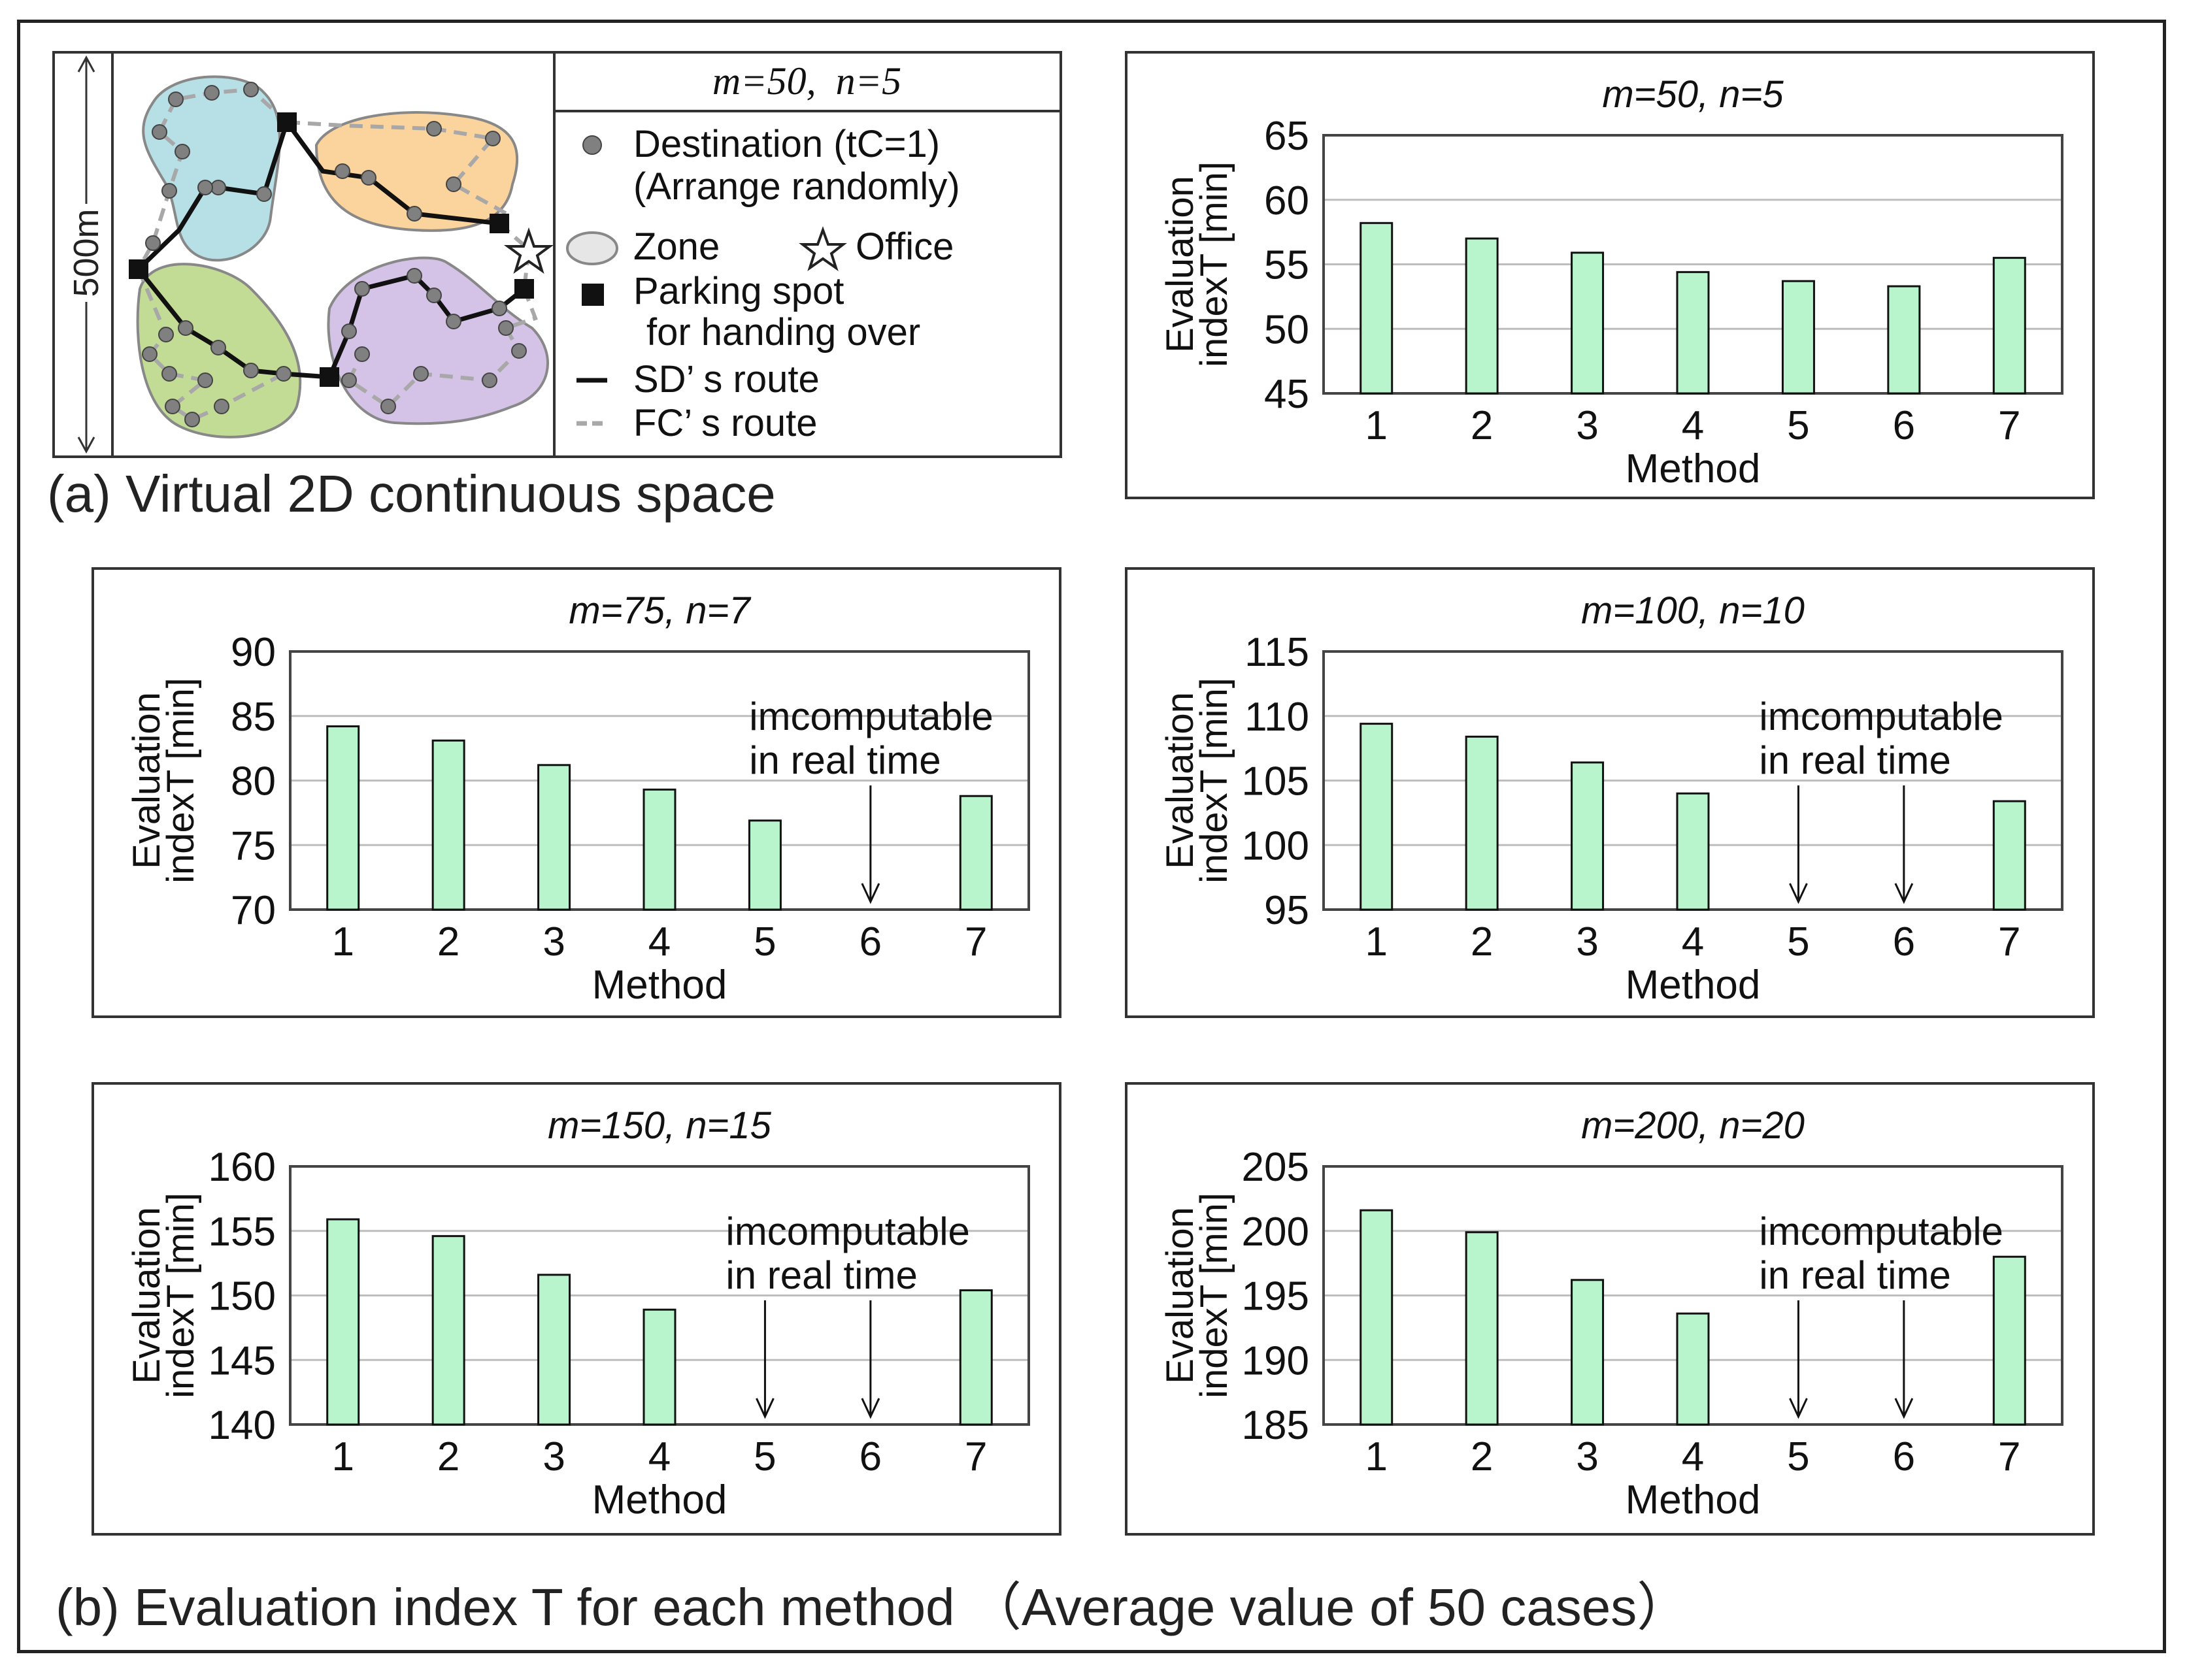 Image resolution: width=2187 pixels, height=1680 pixels. I want to click on y-tick-label: 205, so click(1276, 1167).